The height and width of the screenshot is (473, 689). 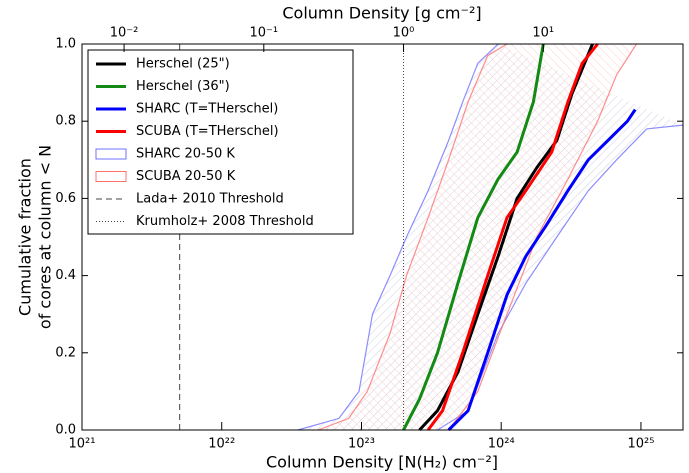 I want to click on legend-label: Herschel (36"), so click(x=183, y=86).